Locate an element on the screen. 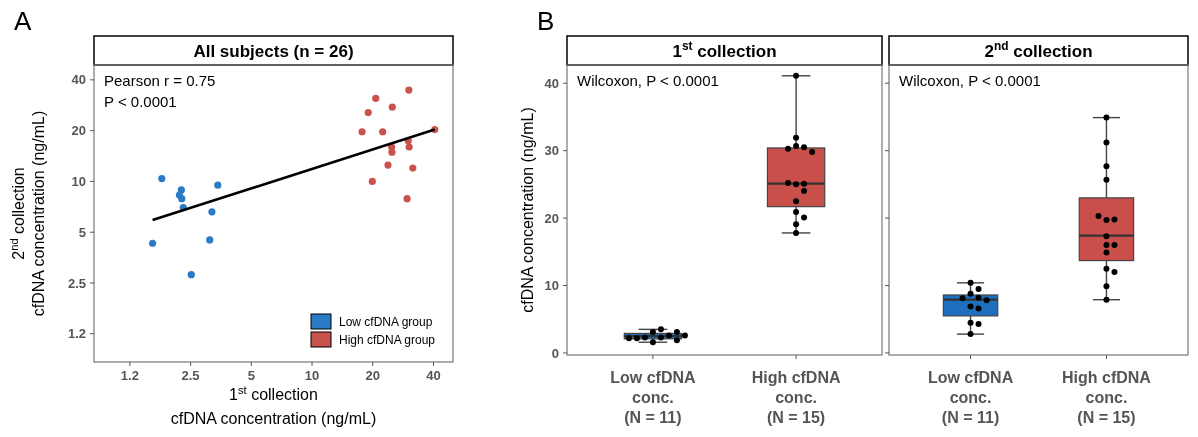  y-tick-label: 2.5 is located at coordinates (76, 283).